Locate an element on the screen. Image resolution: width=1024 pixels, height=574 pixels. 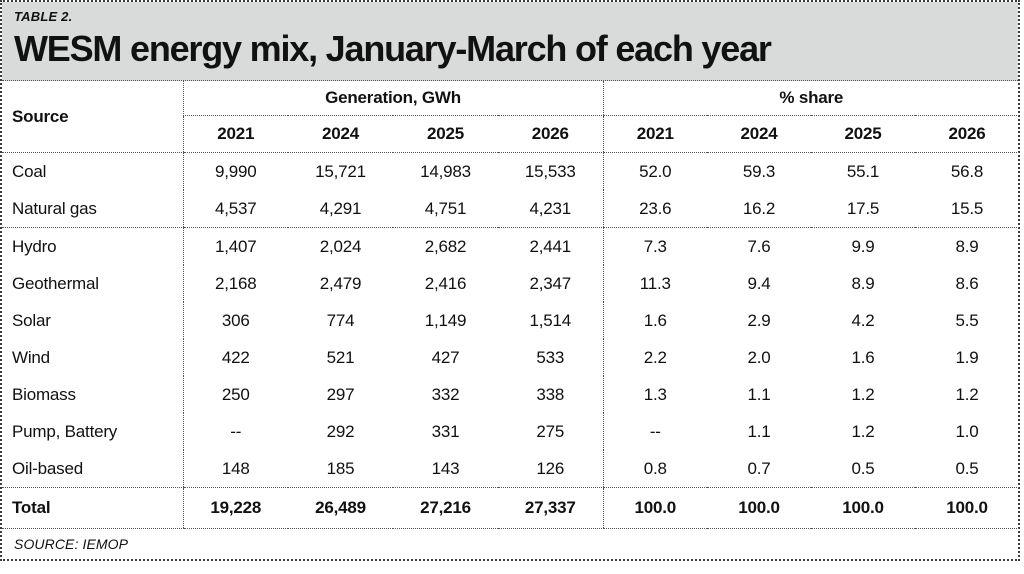
generation-value: 297 is located at coordinates (340, 394).